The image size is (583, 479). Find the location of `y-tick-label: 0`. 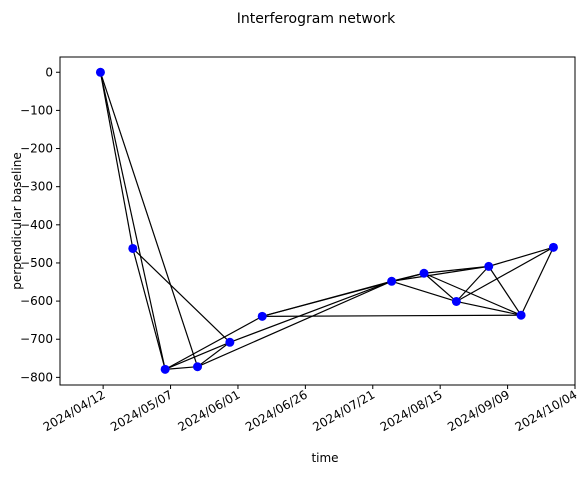

y-tick-label: 0 is located at coordinates (49, 72).